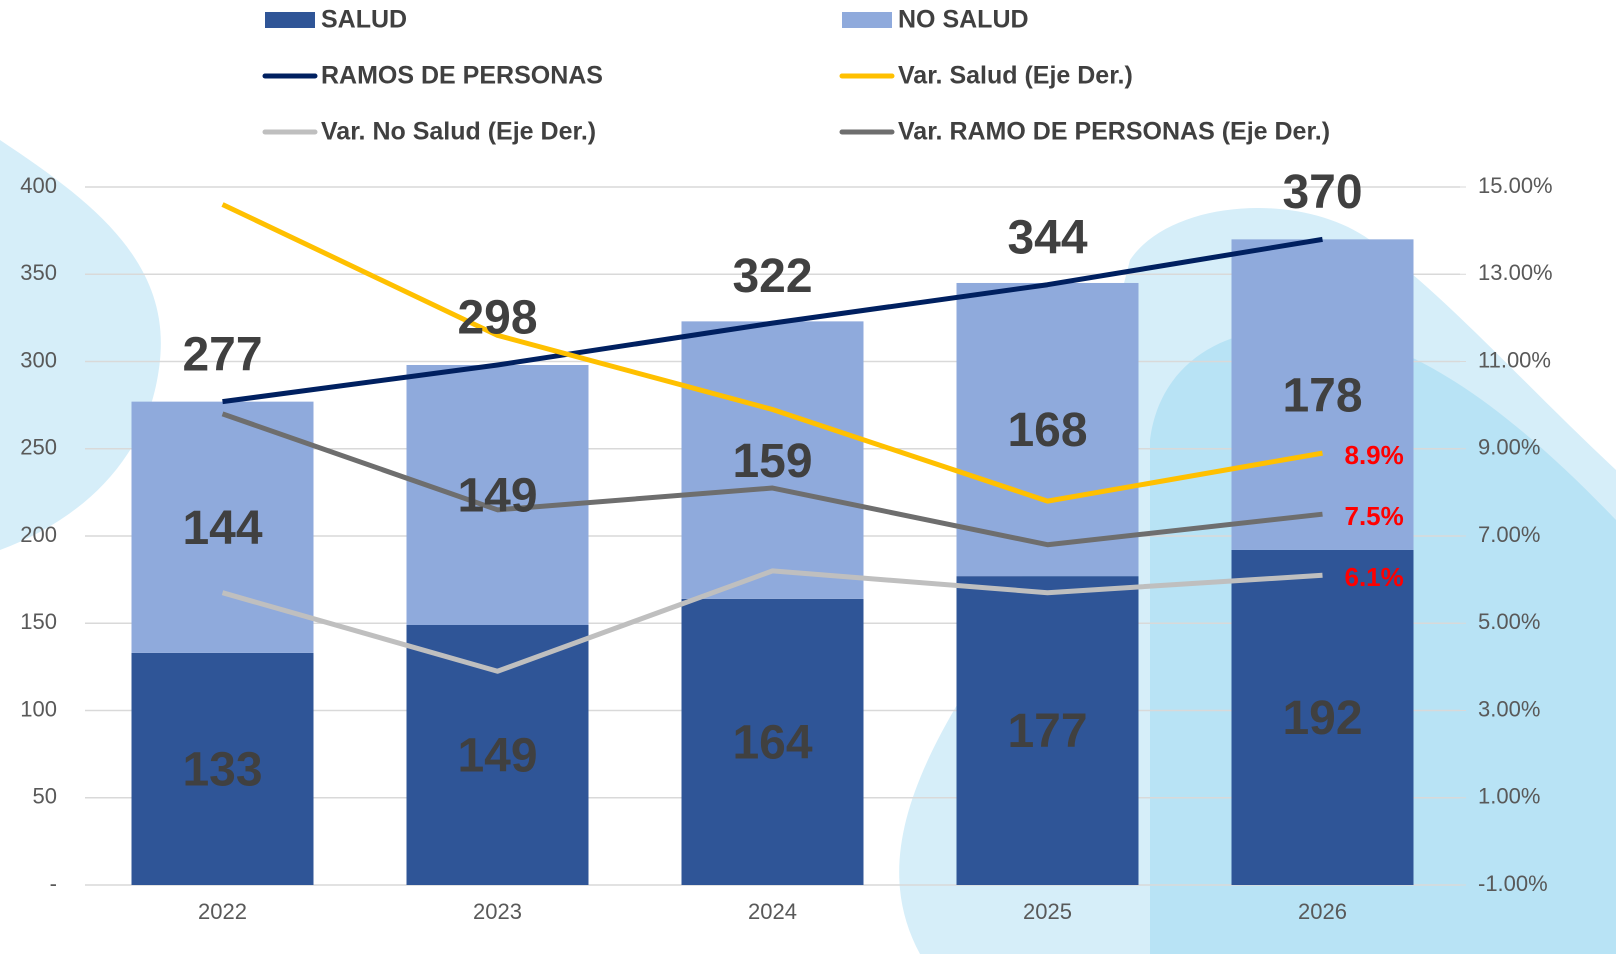 Image resolution: width=1616 pixels, height=954 pixels. I want to click on bar-value-label: 192, so click(1322, 718).